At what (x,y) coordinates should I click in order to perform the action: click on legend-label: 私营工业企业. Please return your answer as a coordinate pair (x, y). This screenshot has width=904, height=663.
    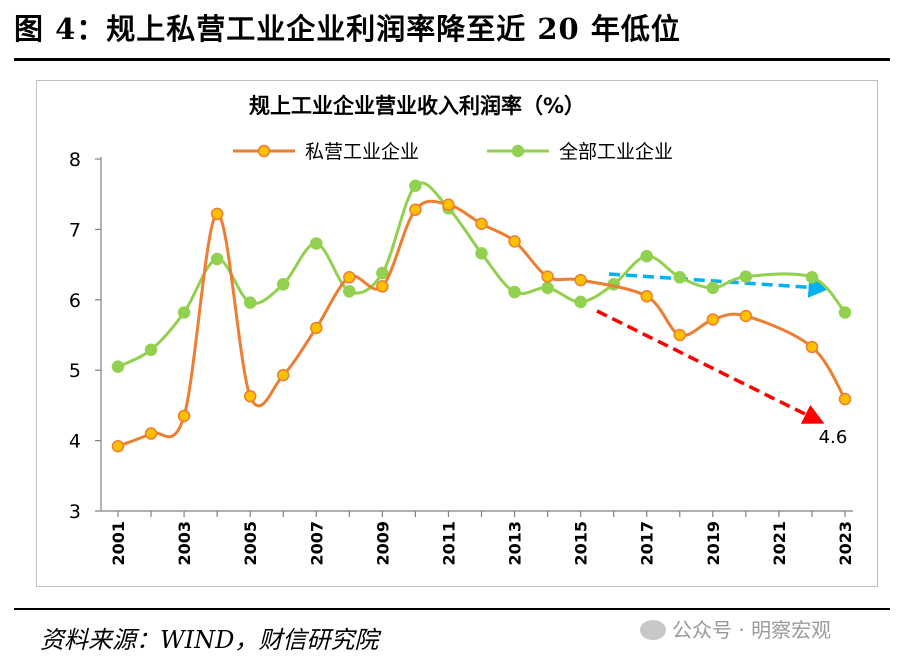
    Looking at the image, I should click on (362, 152).